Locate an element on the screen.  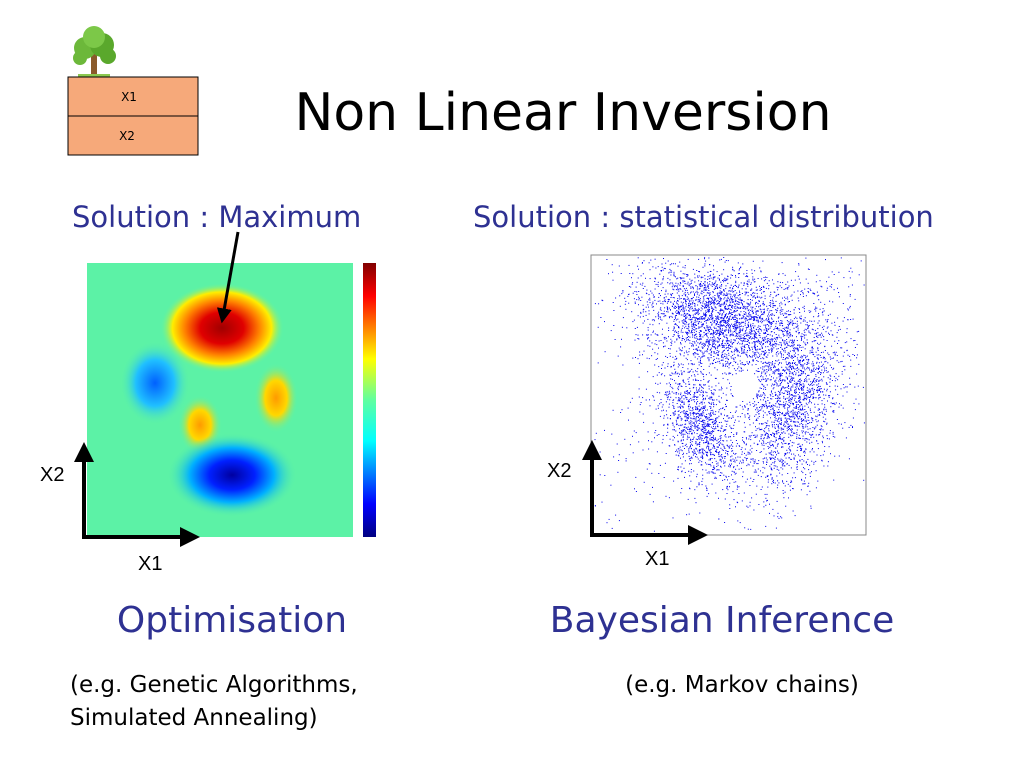
slide-title: Non Linear Inversion is located at coordinates (562, 113).